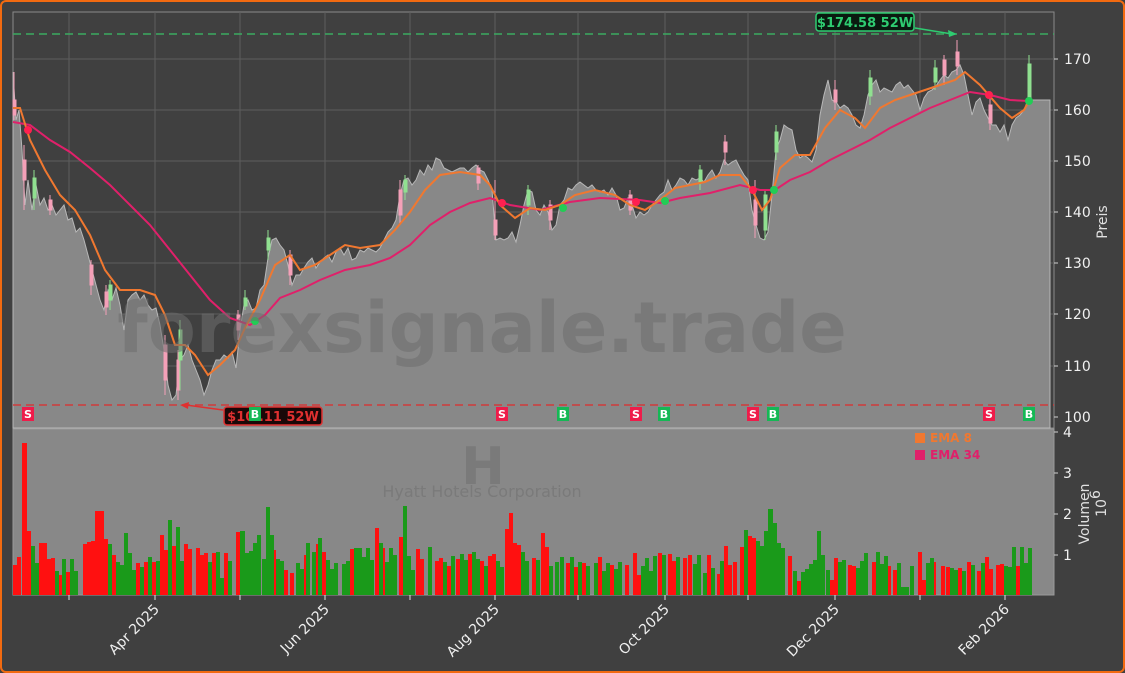 The height and width of the screenshot is (673, 1125). What do you see at coordinates (947, 446) in the screenshot?
I see `legend: EMA 8 EMA 34` at bounding box center [947, 446].